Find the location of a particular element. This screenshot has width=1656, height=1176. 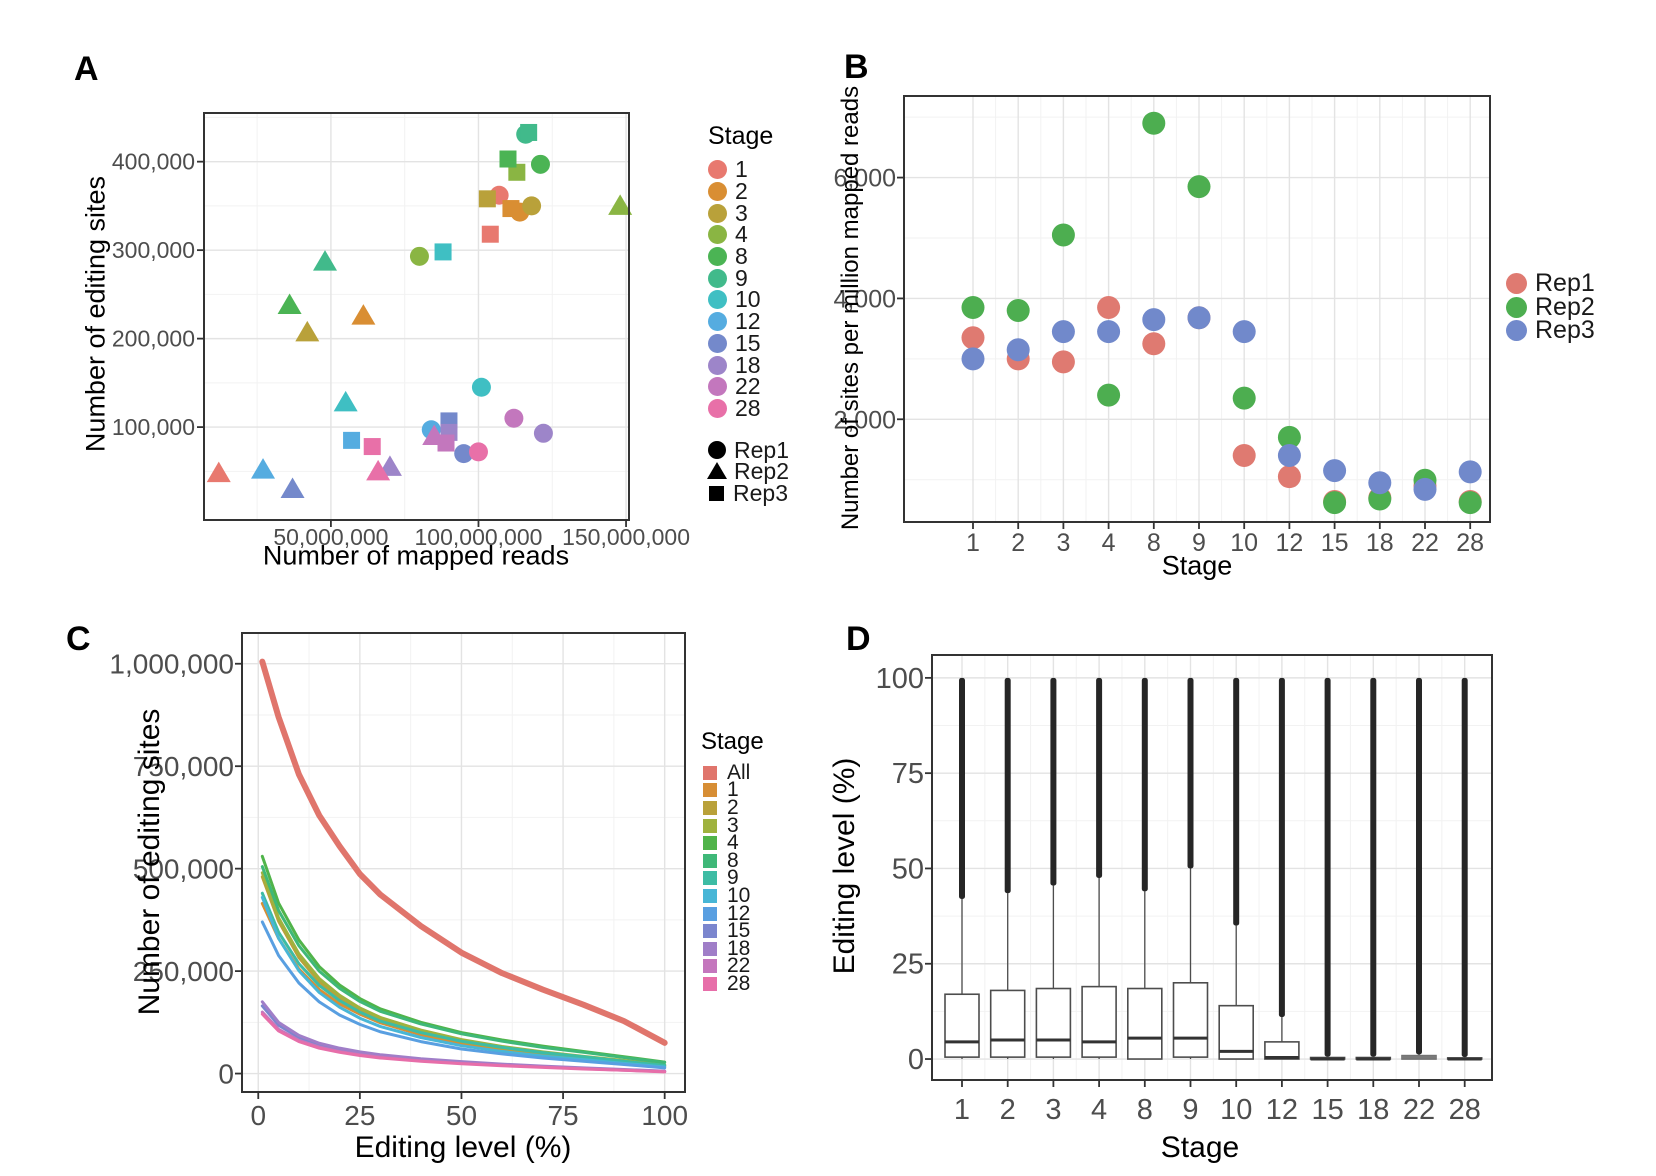

stage-label: 9 is located at coordinates (733, 878).